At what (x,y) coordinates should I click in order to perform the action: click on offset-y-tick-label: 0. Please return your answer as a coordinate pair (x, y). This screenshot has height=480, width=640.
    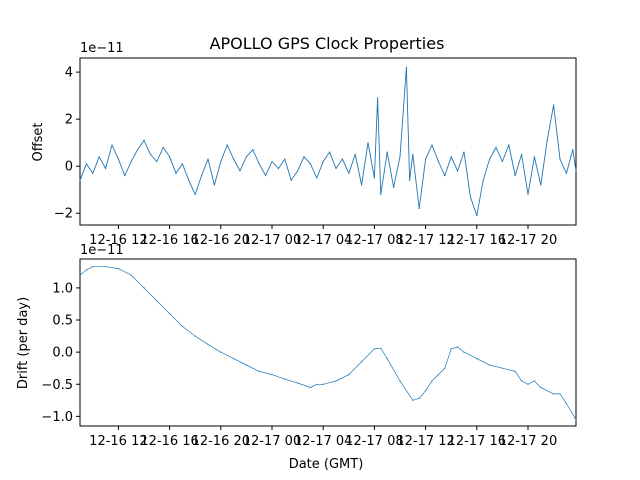
    Looking at the image, I should click on (69, 167).